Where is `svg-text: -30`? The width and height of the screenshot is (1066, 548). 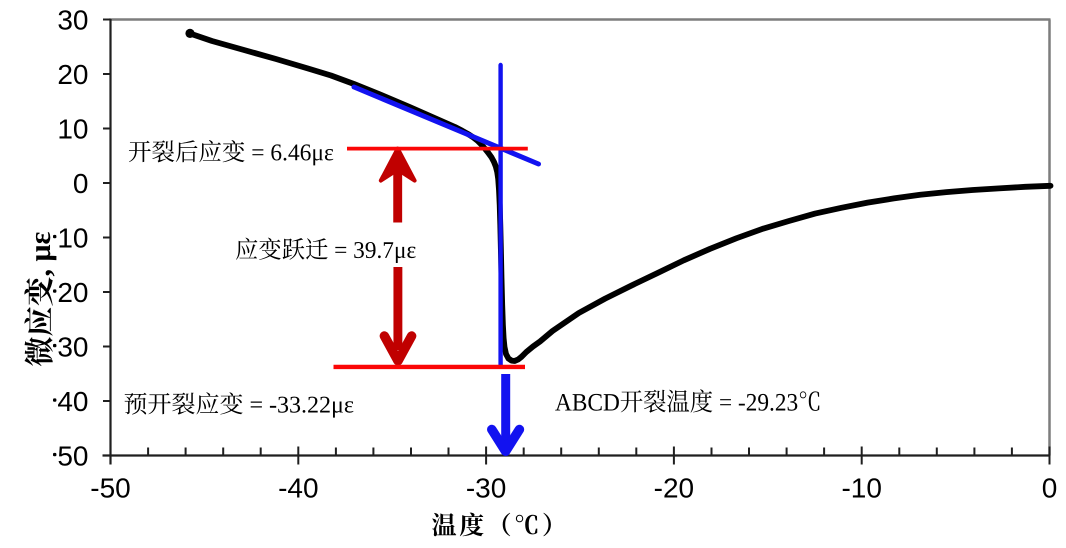 svg-text: -30 is located at coordinates (486, 488).